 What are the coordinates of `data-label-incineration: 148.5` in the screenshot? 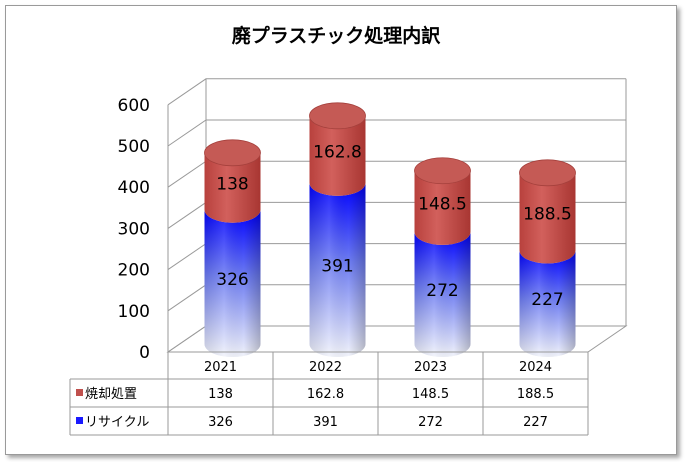 It's located at (442, 204).